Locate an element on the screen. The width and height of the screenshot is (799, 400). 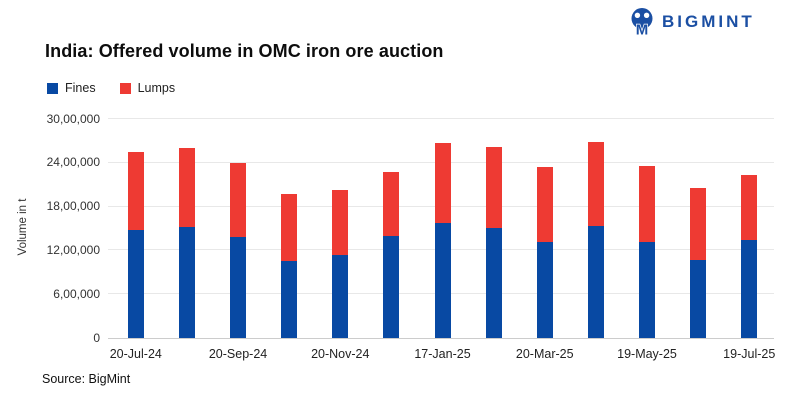
legend-label-fines: Fines is located at coordinates (80, 88).